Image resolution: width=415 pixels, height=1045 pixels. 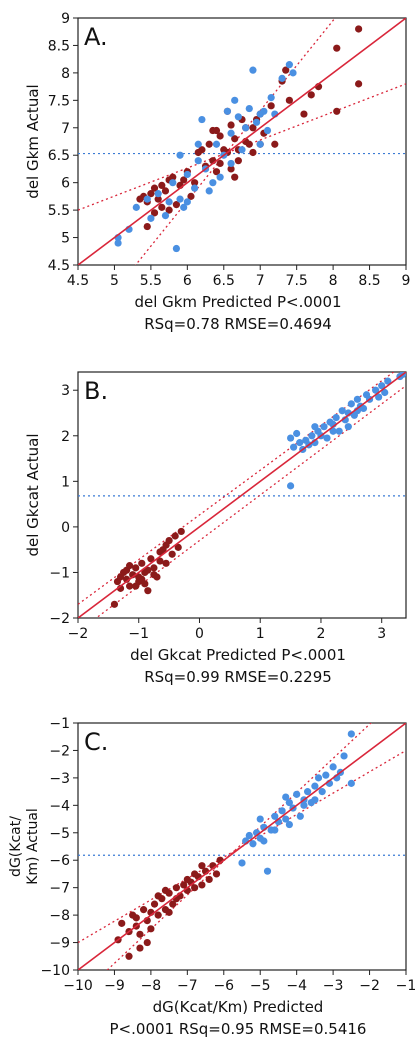 I want to click on x-axis: 4.5 5 5.5 6 6.5 7 7.5 8 8.5 9, so click(x=238, y=277).